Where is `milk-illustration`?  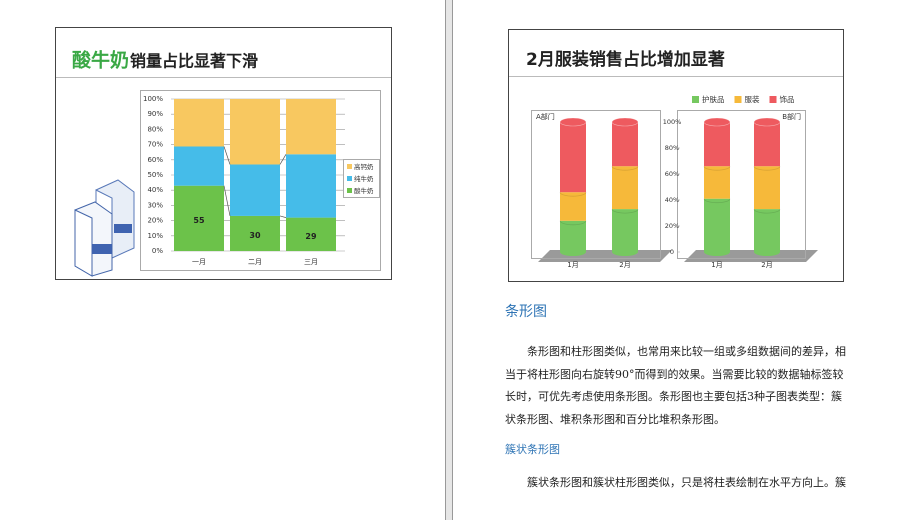 milk-illustration is located at coordinates (104, 228).